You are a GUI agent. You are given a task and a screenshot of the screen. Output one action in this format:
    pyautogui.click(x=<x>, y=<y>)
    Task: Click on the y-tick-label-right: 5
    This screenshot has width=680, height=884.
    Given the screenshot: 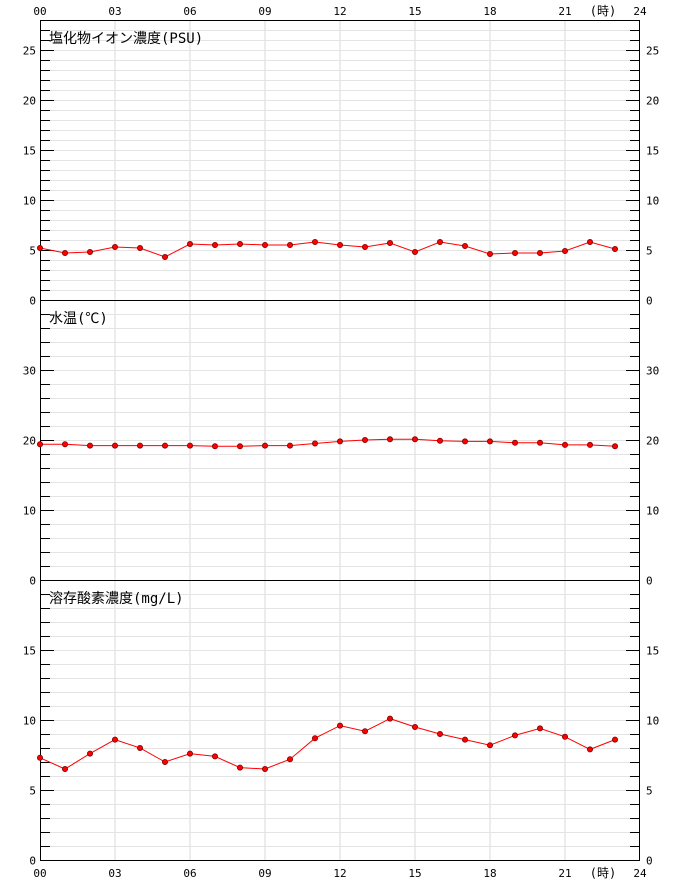 What is the action you would take?
    pyautogui.click(x=649, y=251)
    